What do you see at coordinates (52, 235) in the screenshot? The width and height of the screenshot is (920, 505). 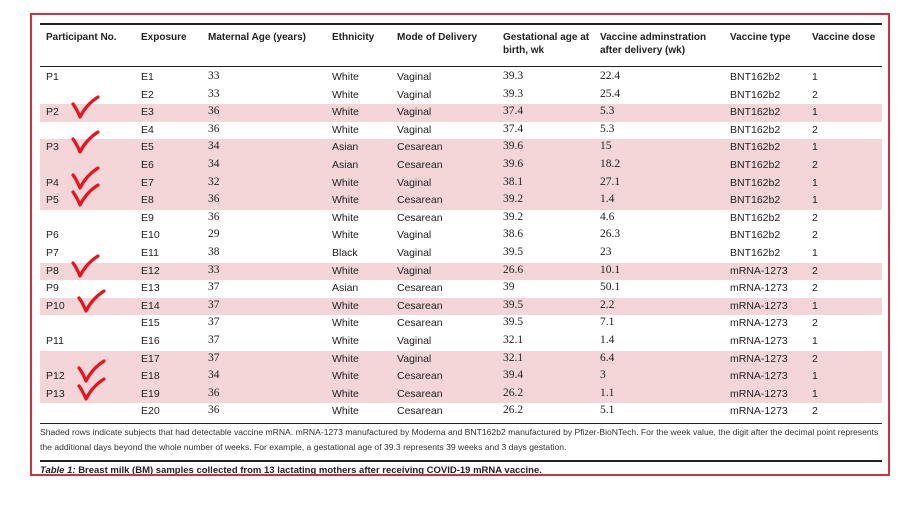 I see `cell-participant: P6` at bounding box center [52, 235].